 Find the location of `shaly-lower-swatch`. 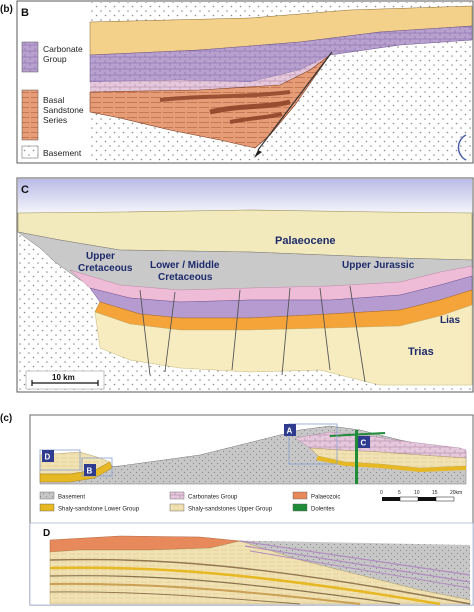

shaly-lower-swatch is located at coordinates (47, 507).